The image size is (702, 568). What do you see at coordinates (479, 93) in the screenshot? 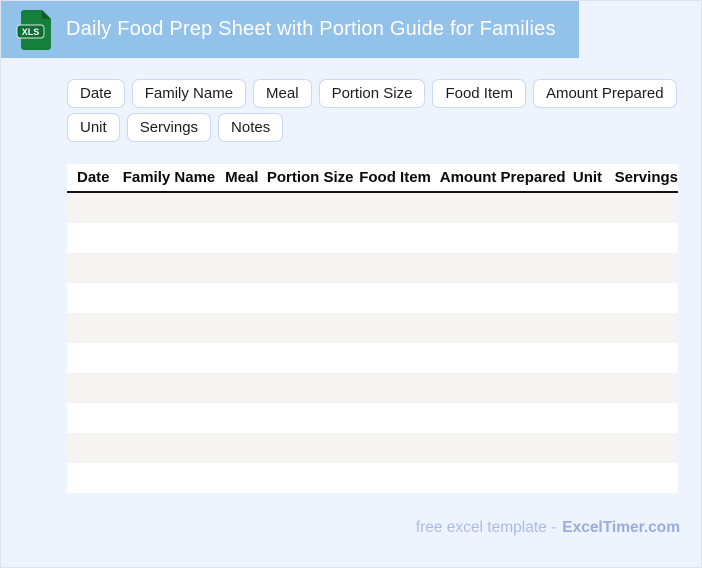
I see `chip-food-item: Food Item` at bounding box center [479, 93].